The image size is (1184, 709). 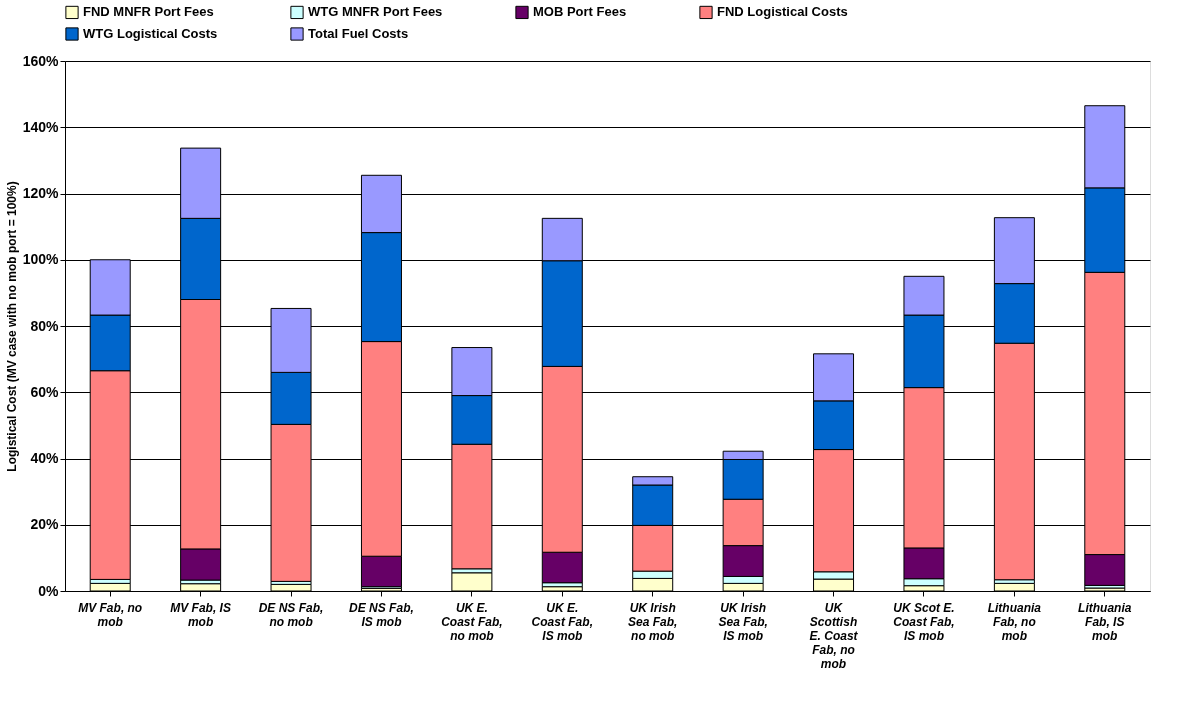 I want to click on x-tick-label: Lithuania Fab, IS mob, so click(x=1105, y=621).